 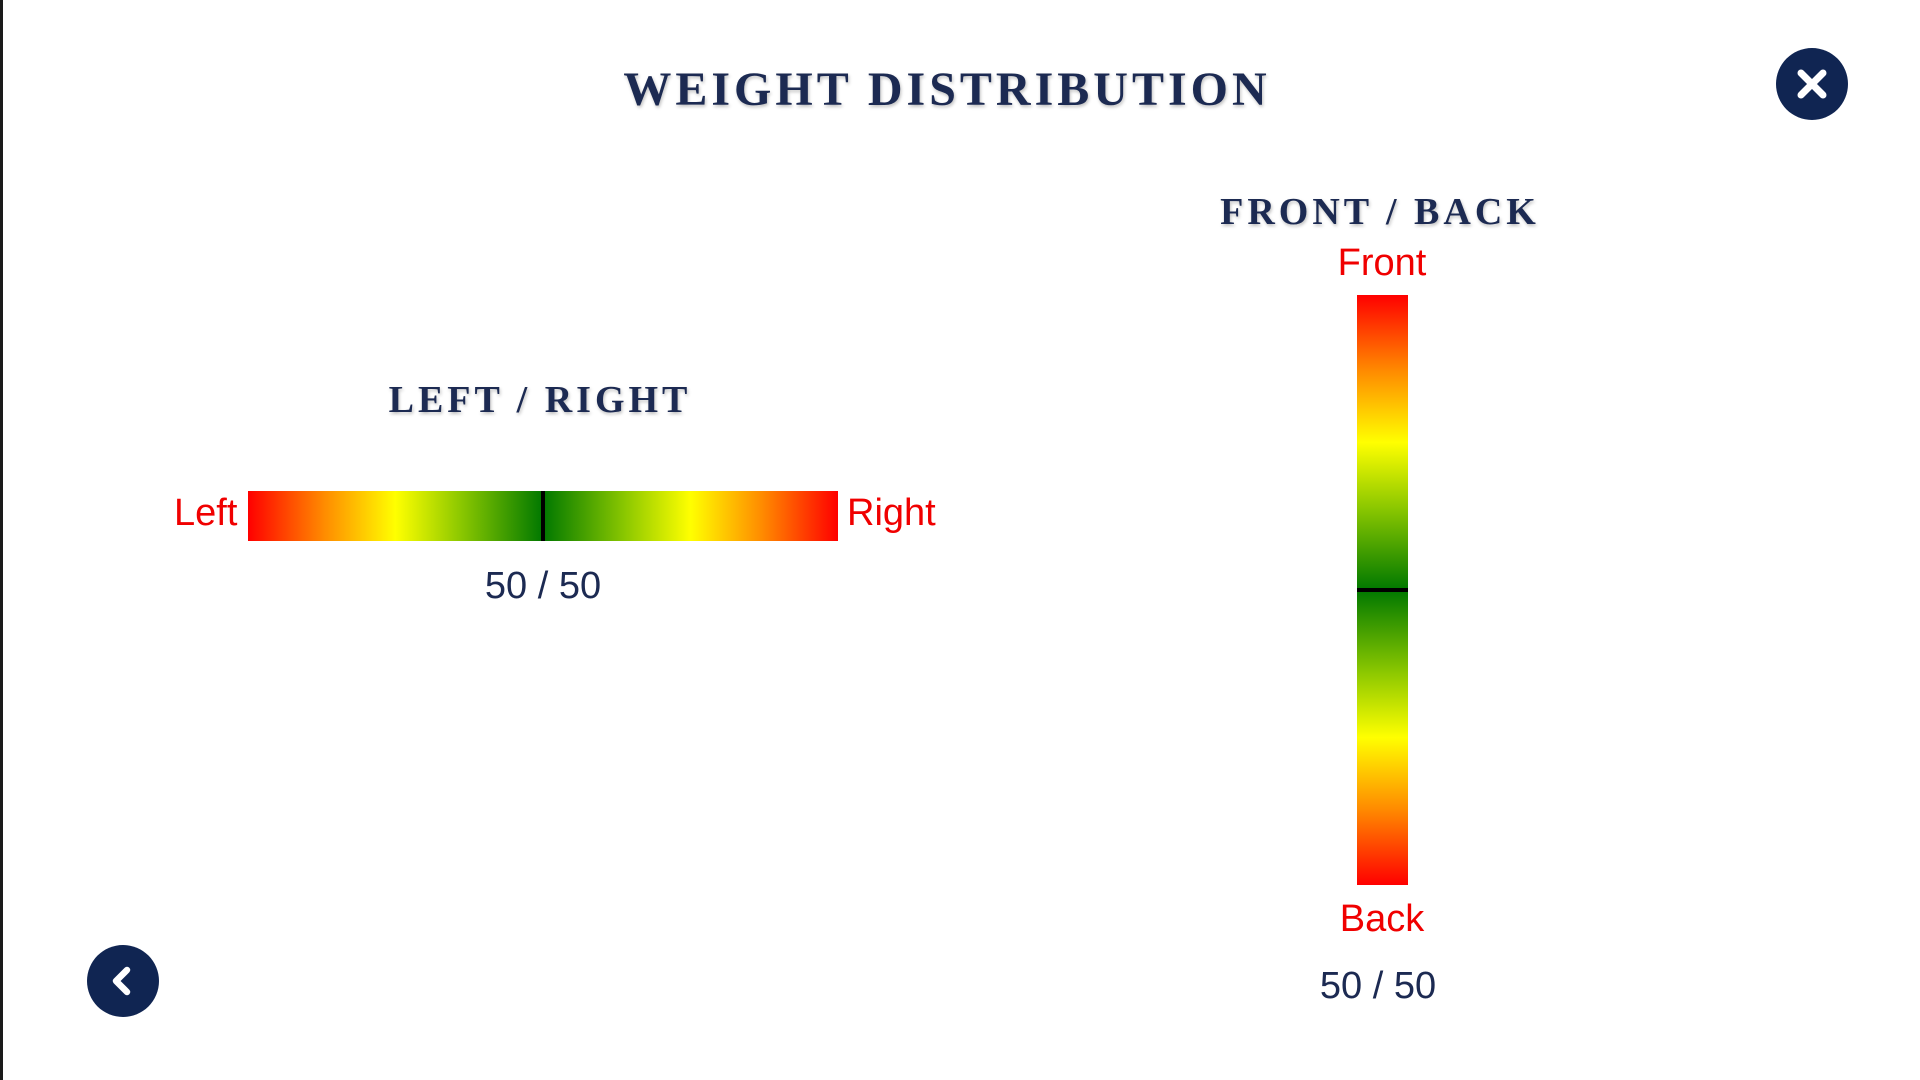 What do you see at coordinates (1382, 263) in the screenshot?
I see `front-label: Front` at bounding box center [1382, 263].